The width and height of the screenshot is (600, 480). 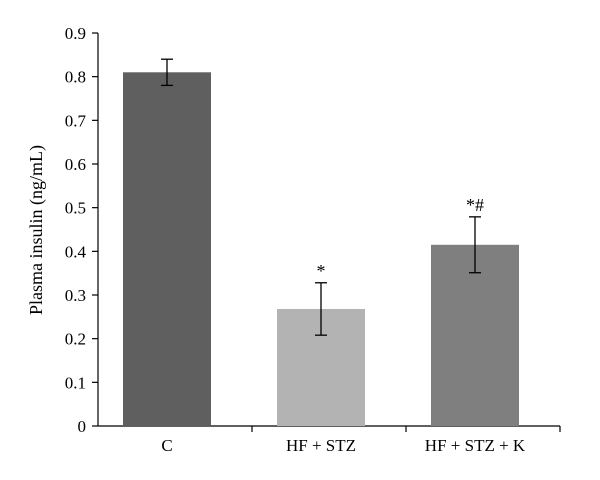 What do you see at coordinates (321, 445) in the screenshot?
I see `x-category-label: HF + STZ` at bounding box center [321, 445].